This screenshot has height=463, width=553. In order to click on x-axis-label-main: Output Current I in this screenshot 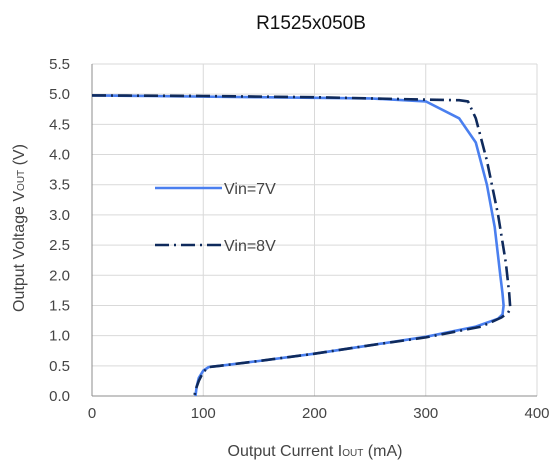, I will do `click(285, 451)`.